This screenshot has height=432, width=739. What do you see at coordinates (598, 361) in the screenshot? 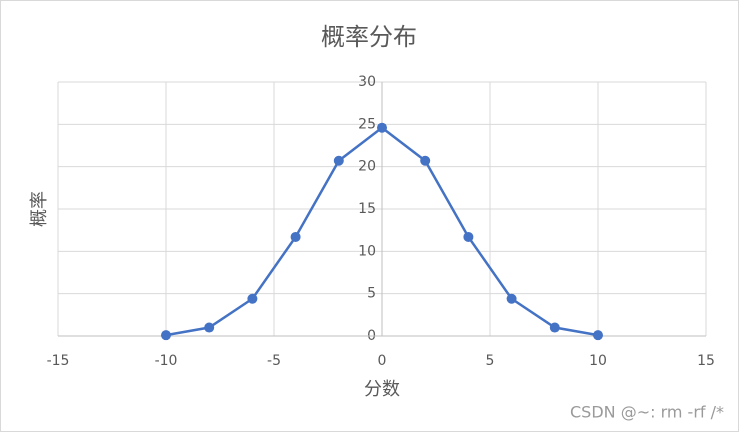
I see `x-tick-label: 10` at bounding box center [598, 361].